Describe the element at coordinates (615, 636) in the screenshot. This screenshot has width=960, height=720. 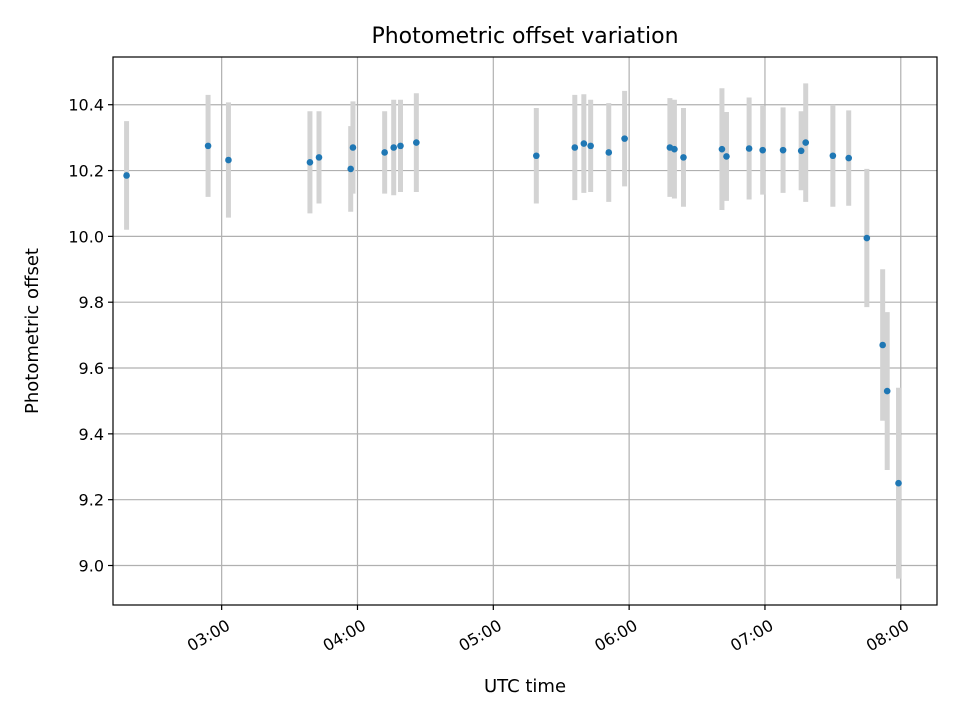
I see `x-tick-label: 06:00` at that location.